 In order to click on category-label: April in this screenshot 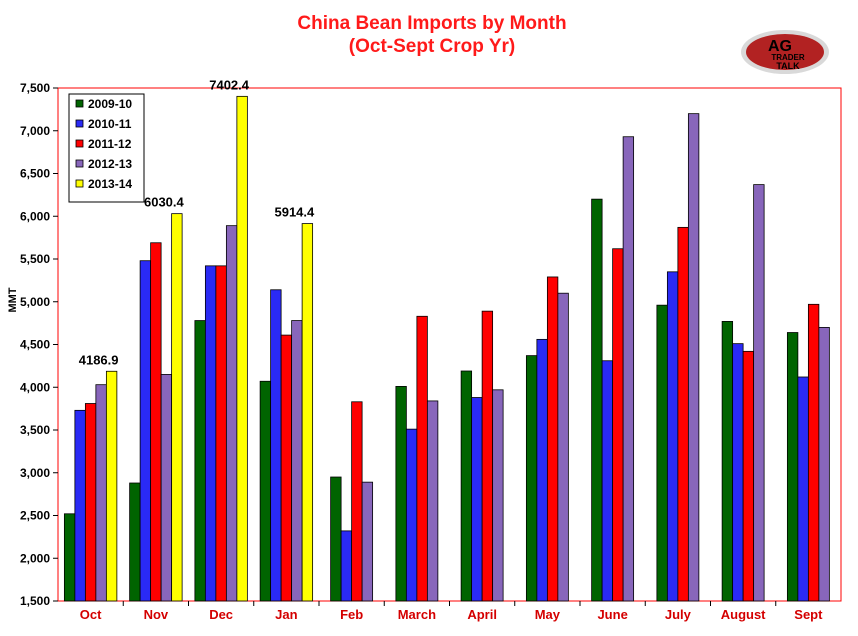, I will do `click(482, 614)`.